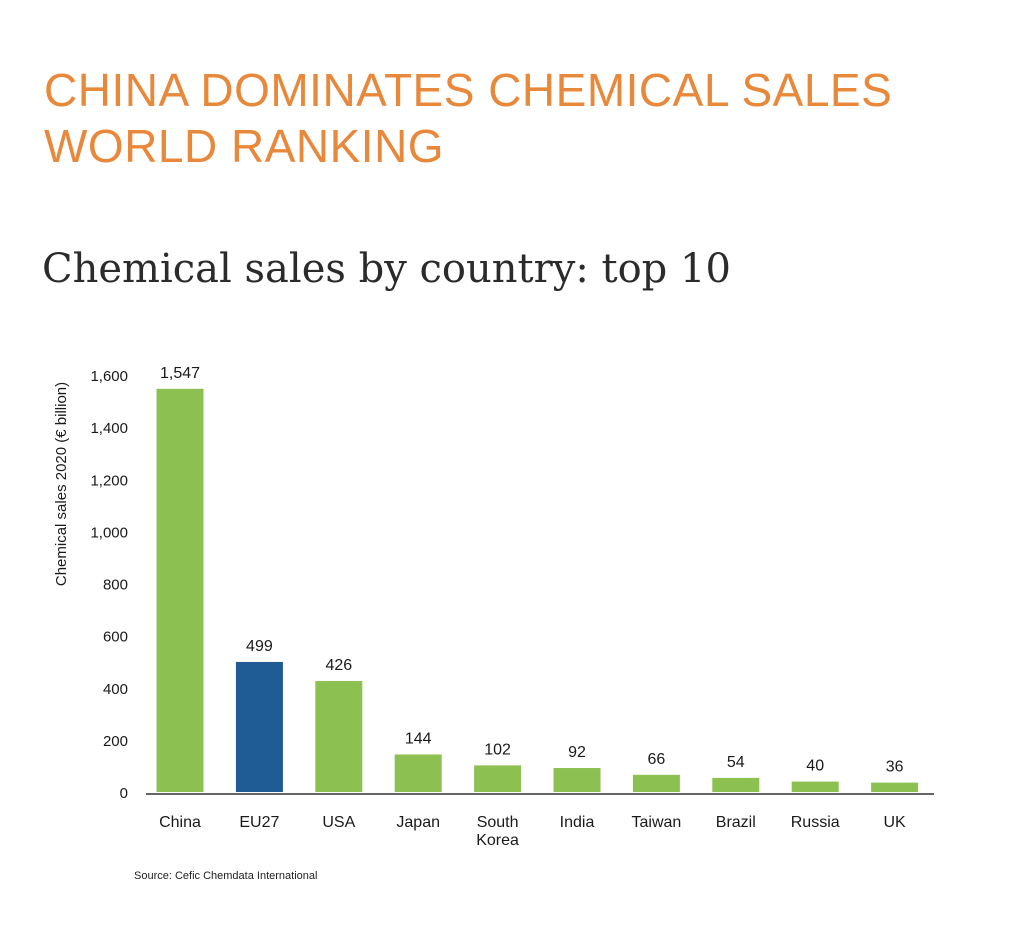 The width and height of the screenshot is (1024, 939). Describe the element at coordinates (109, 376) in the screenshot. I see `y-tick-label: 1,600` at that location.